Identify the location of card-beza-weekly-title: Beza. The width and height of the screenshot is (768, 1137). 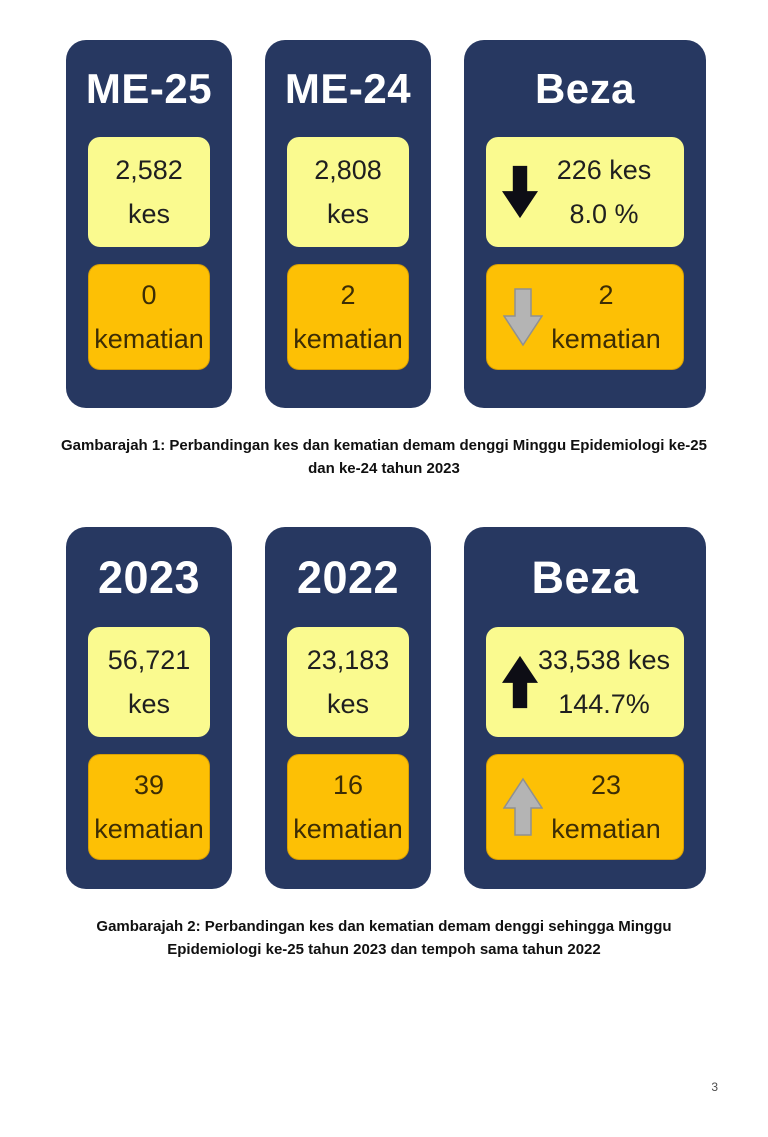
(585, 88).